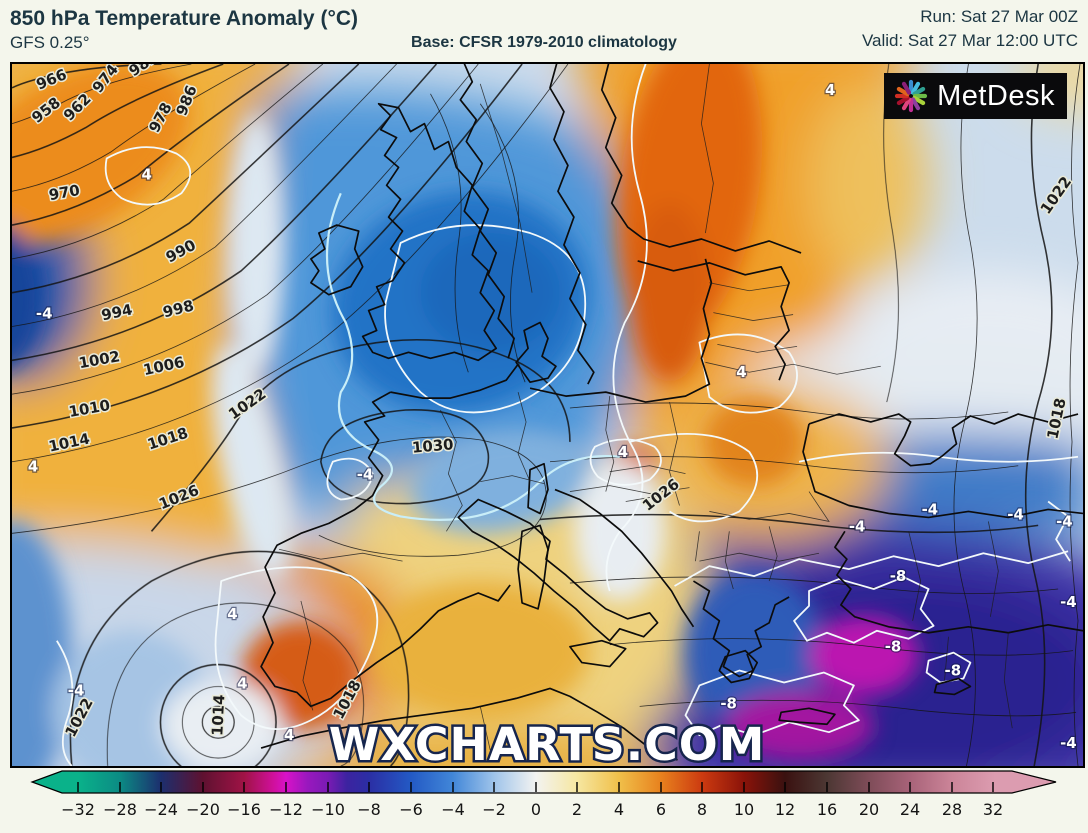 The image size is (1088, 833). Describe the element at coordinates (661, 809) in the screenshot. I see `colorbar-tick-label: 6` at that location.